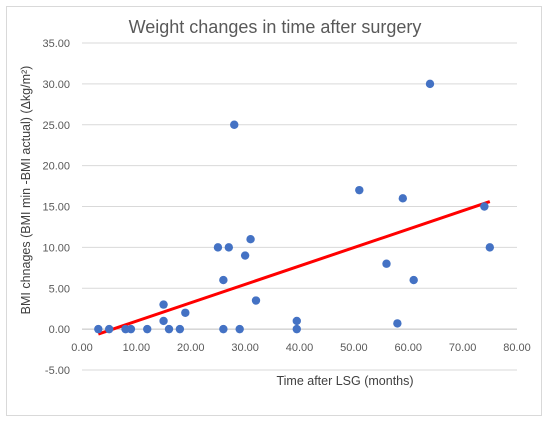 Image resolution: width=550 pixels, height=422 pixels. What do you see at coordinates (59, 289) in the screenshot?
I see `y-tick-label: 5.00` at bounding box center [59, 289].